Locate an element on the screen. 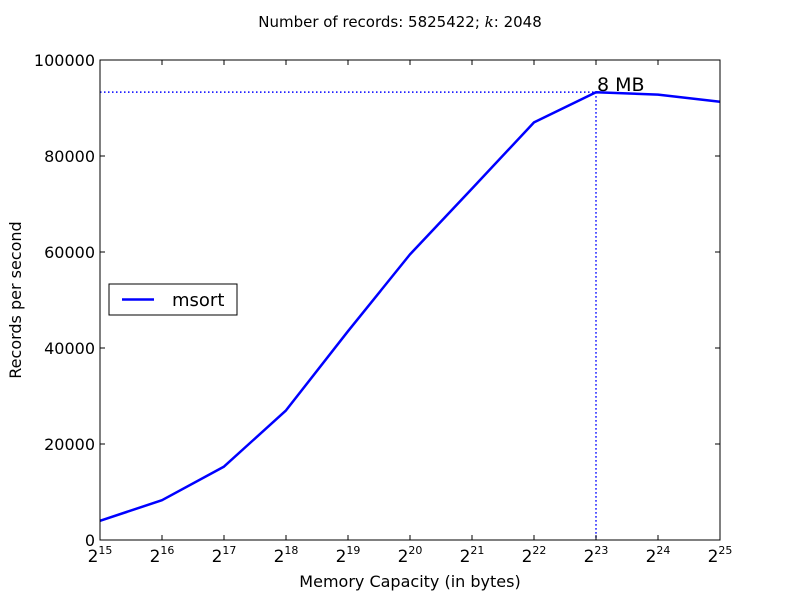 This screenshot has width=800, height=600. x-tick-label: 219 is located at coordinates (348, 555).